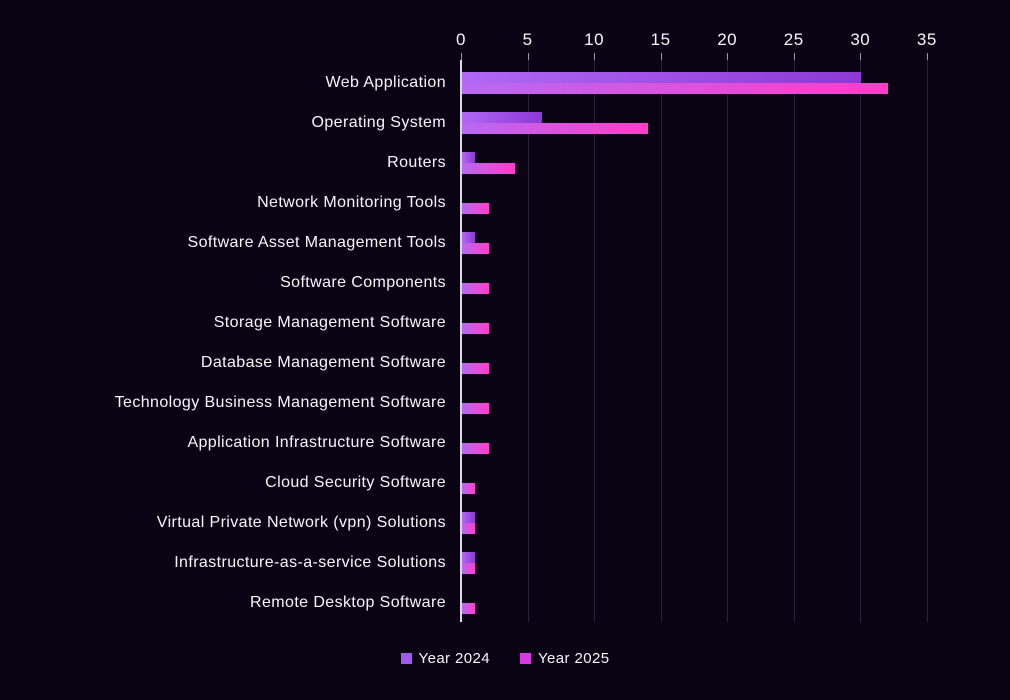 Image resolution: width=1010 pixels, height=700 pixels. I want to click on category-label: Database Management Software, so click(323, 362).